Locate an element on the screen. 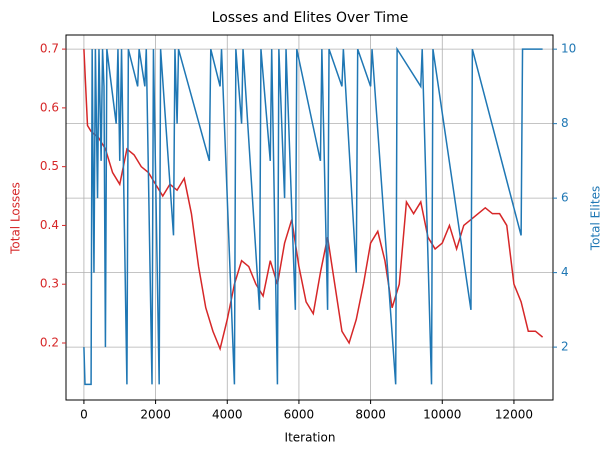 The width and height of the screenshot is (614, 455). chart-title: Losses and Elites Over Time is located at coordinates (310, 18).